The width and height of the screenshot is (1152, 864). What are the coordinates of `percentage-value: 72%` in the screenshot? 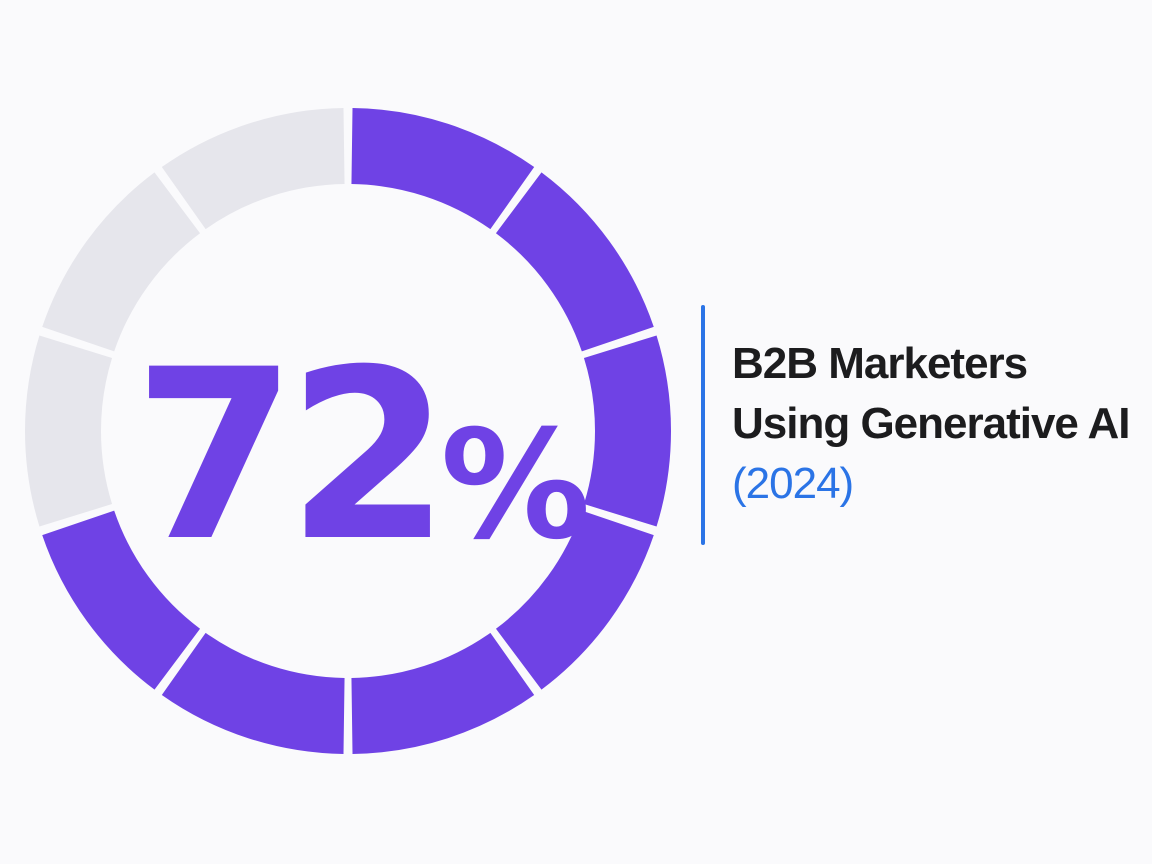 It's located at (361, 456).